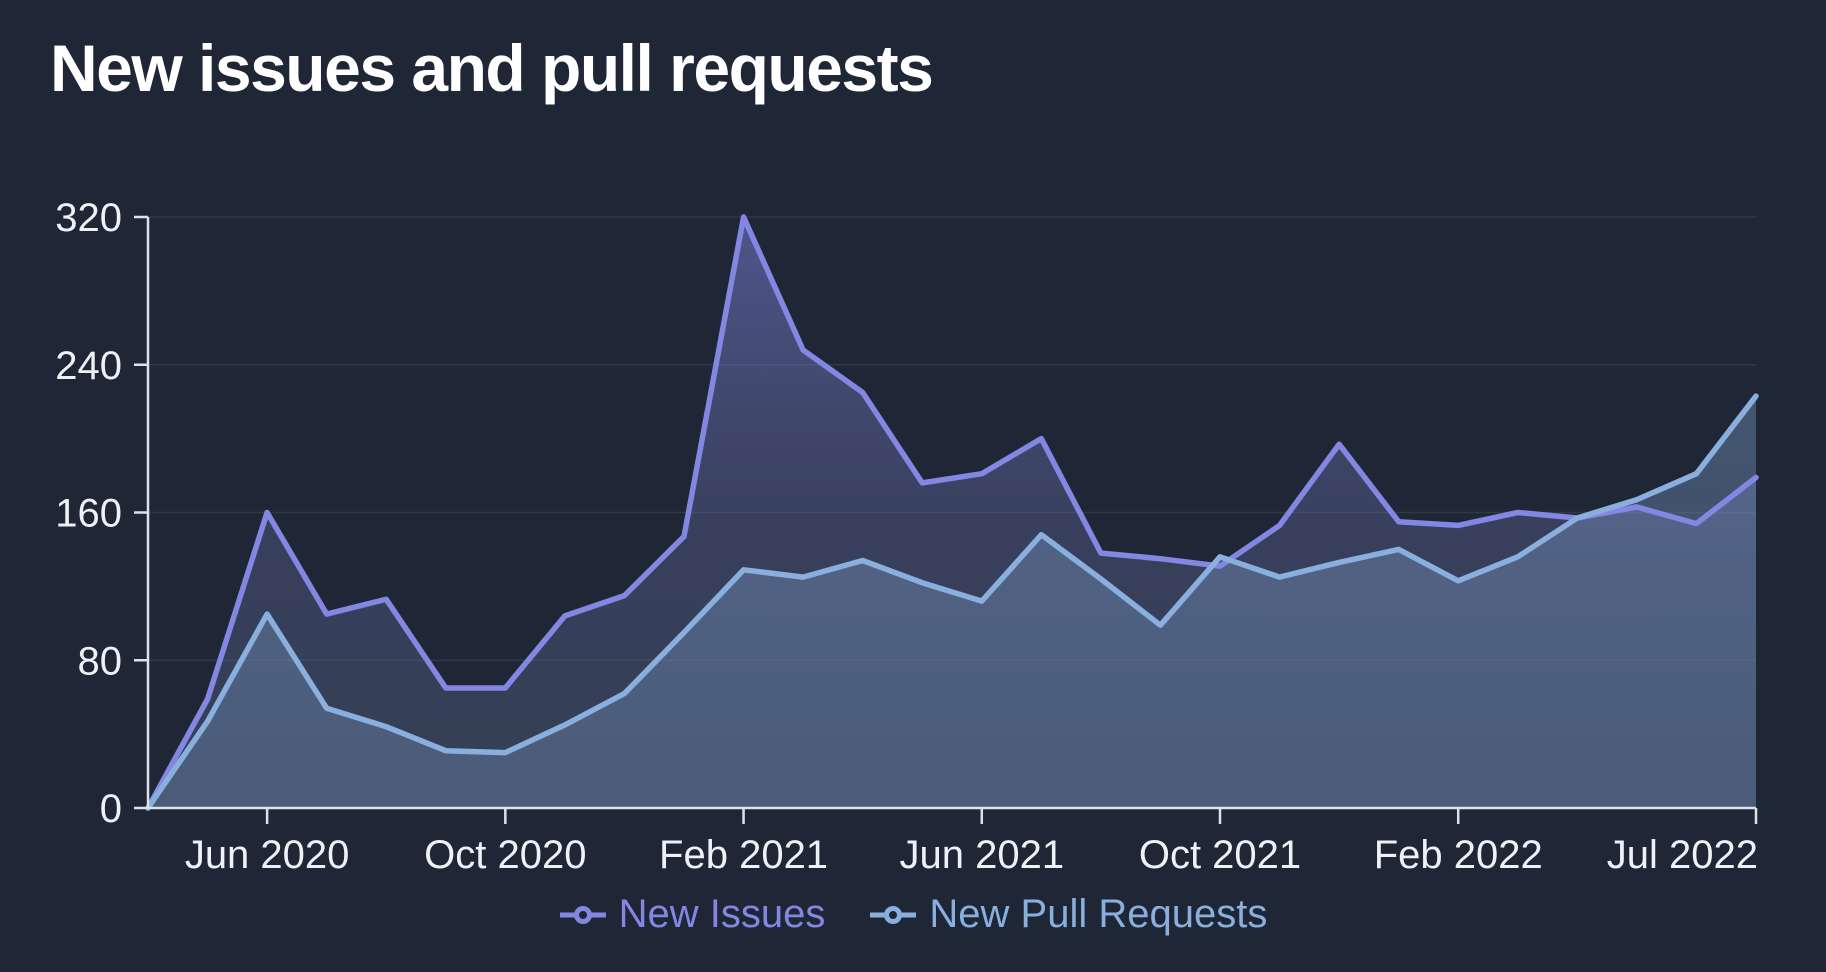  What do you see at coordinates (1098, 914) in the screenshot?
I see `legend-label-new-pull-requests: New Pull Requests` at bounding box center [1098, 914].